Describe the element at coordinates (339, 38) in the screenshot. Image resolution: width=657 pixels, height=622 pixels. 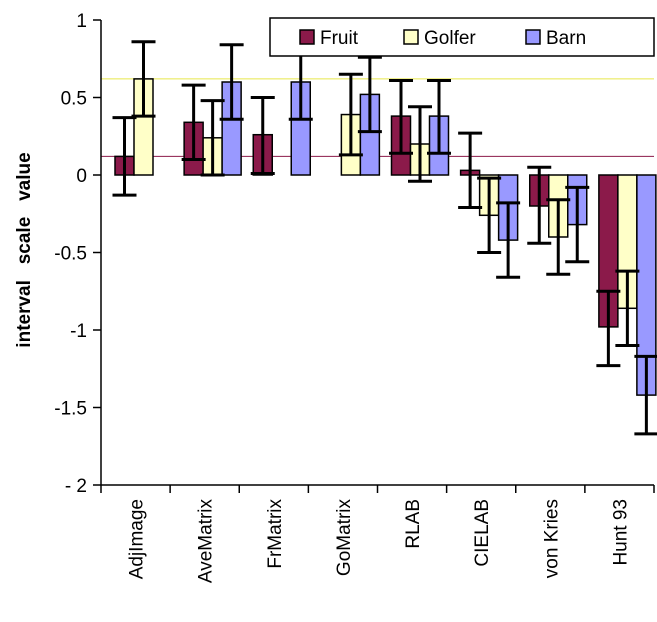
I see `legend-label-fruit: Fruit` at that location.